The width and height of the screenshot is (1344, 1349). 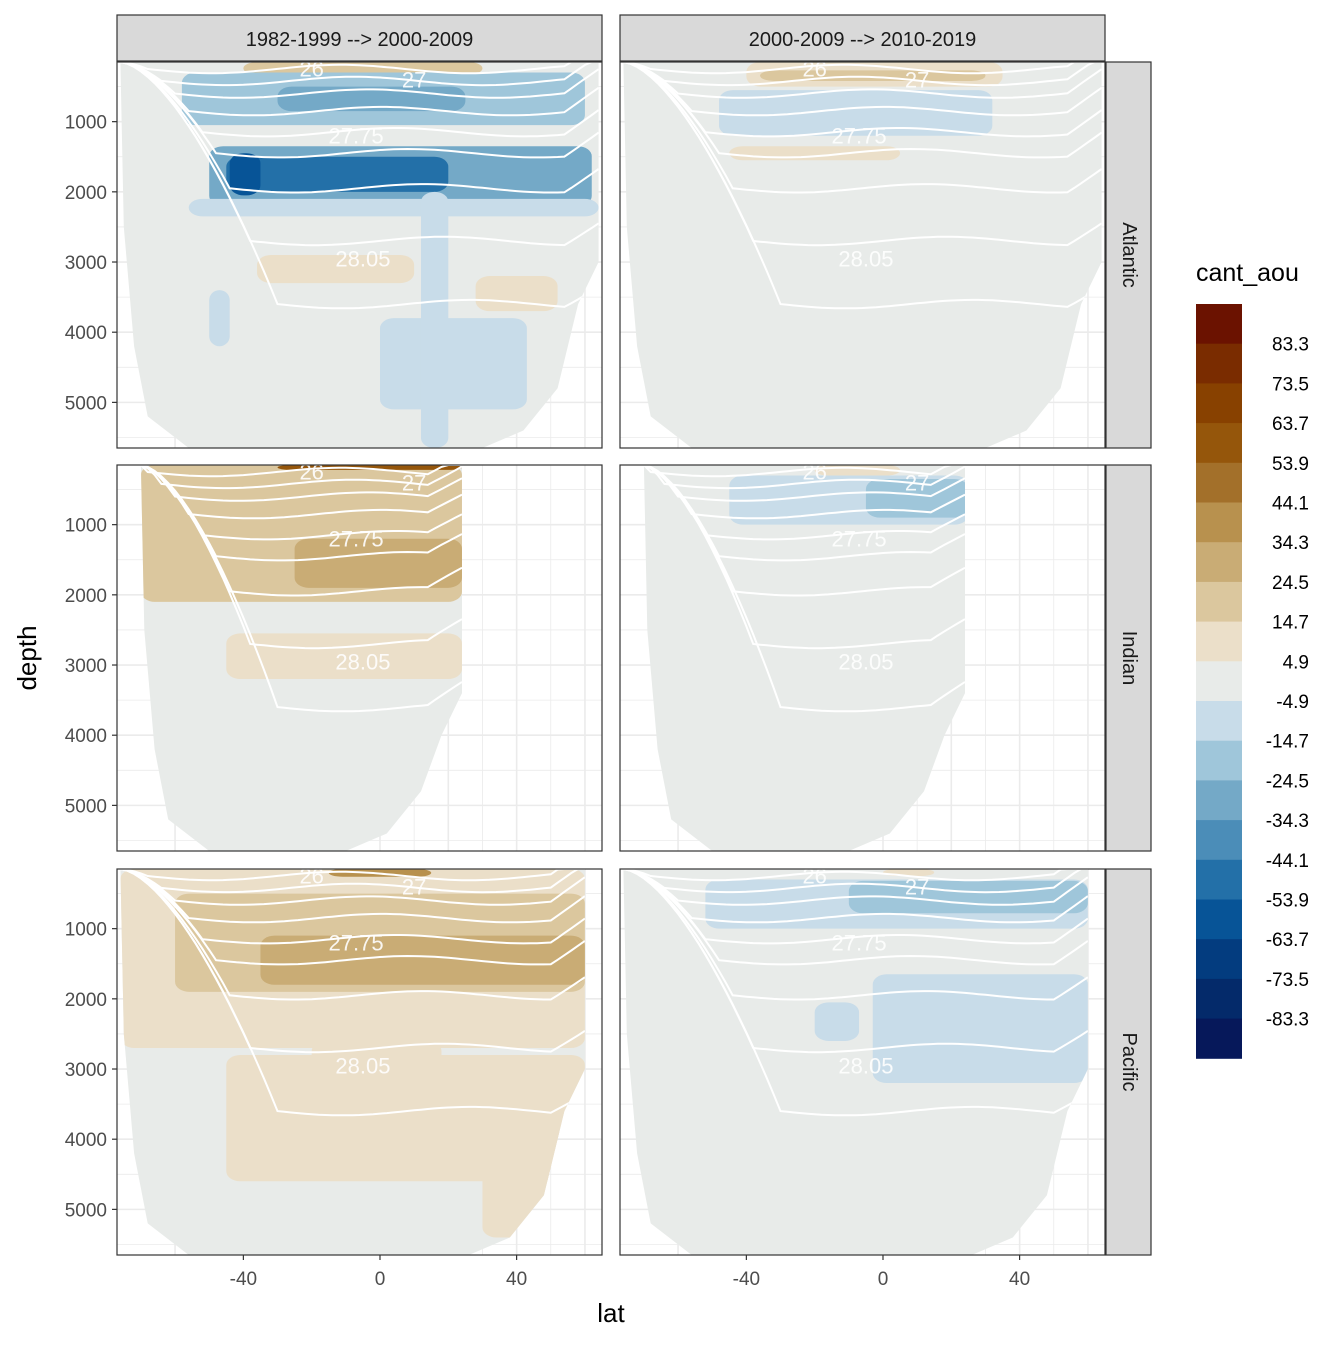 I want to click on x-tick-label: -40, so click(x=746, y=1279).